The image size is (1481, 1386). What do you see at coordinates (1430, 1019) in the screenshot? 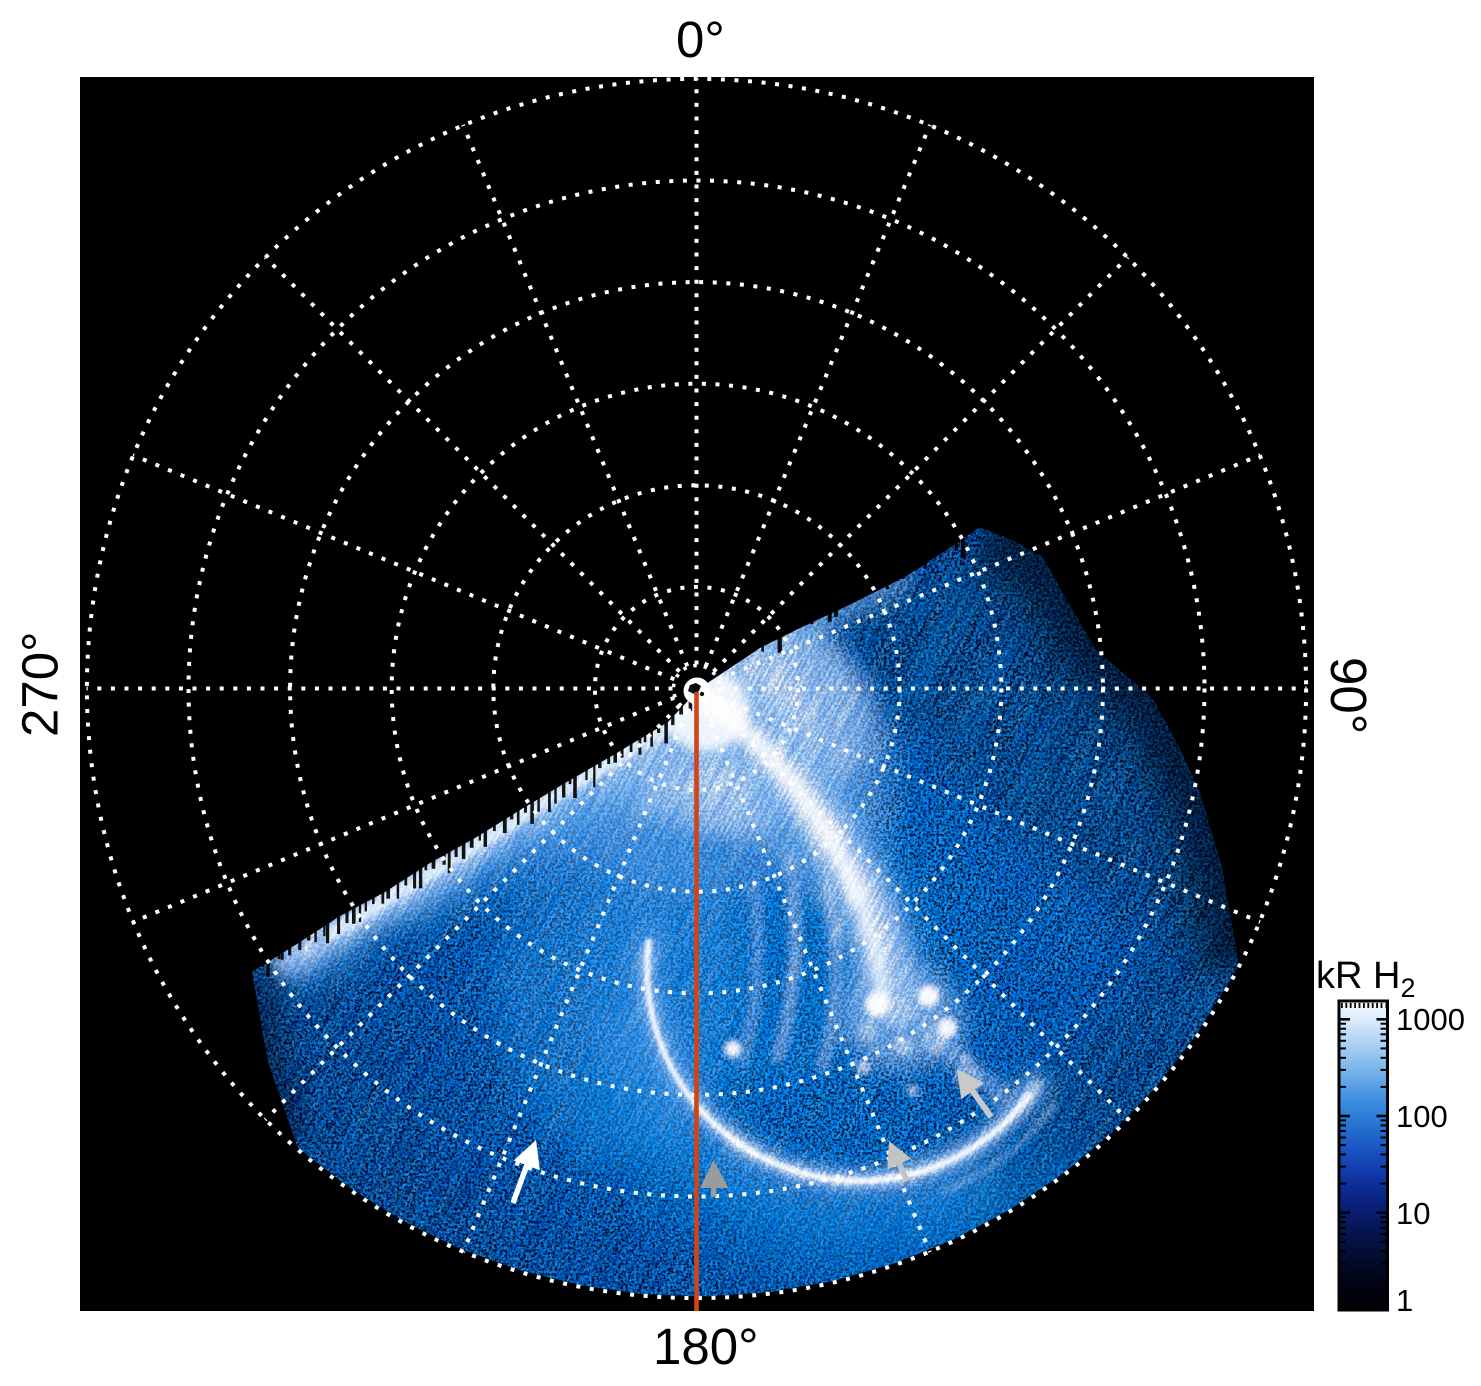
I see `svg-text: 1000` at bounding box center [1430, 1019].